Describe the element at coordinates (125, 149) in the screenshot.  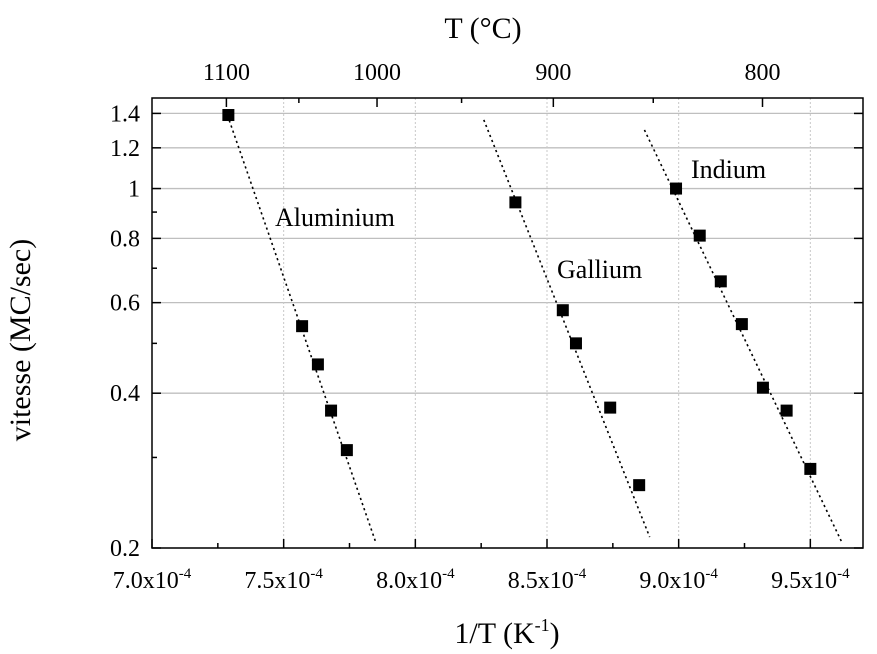
I see `y-tick-label: 1.2` at that location.